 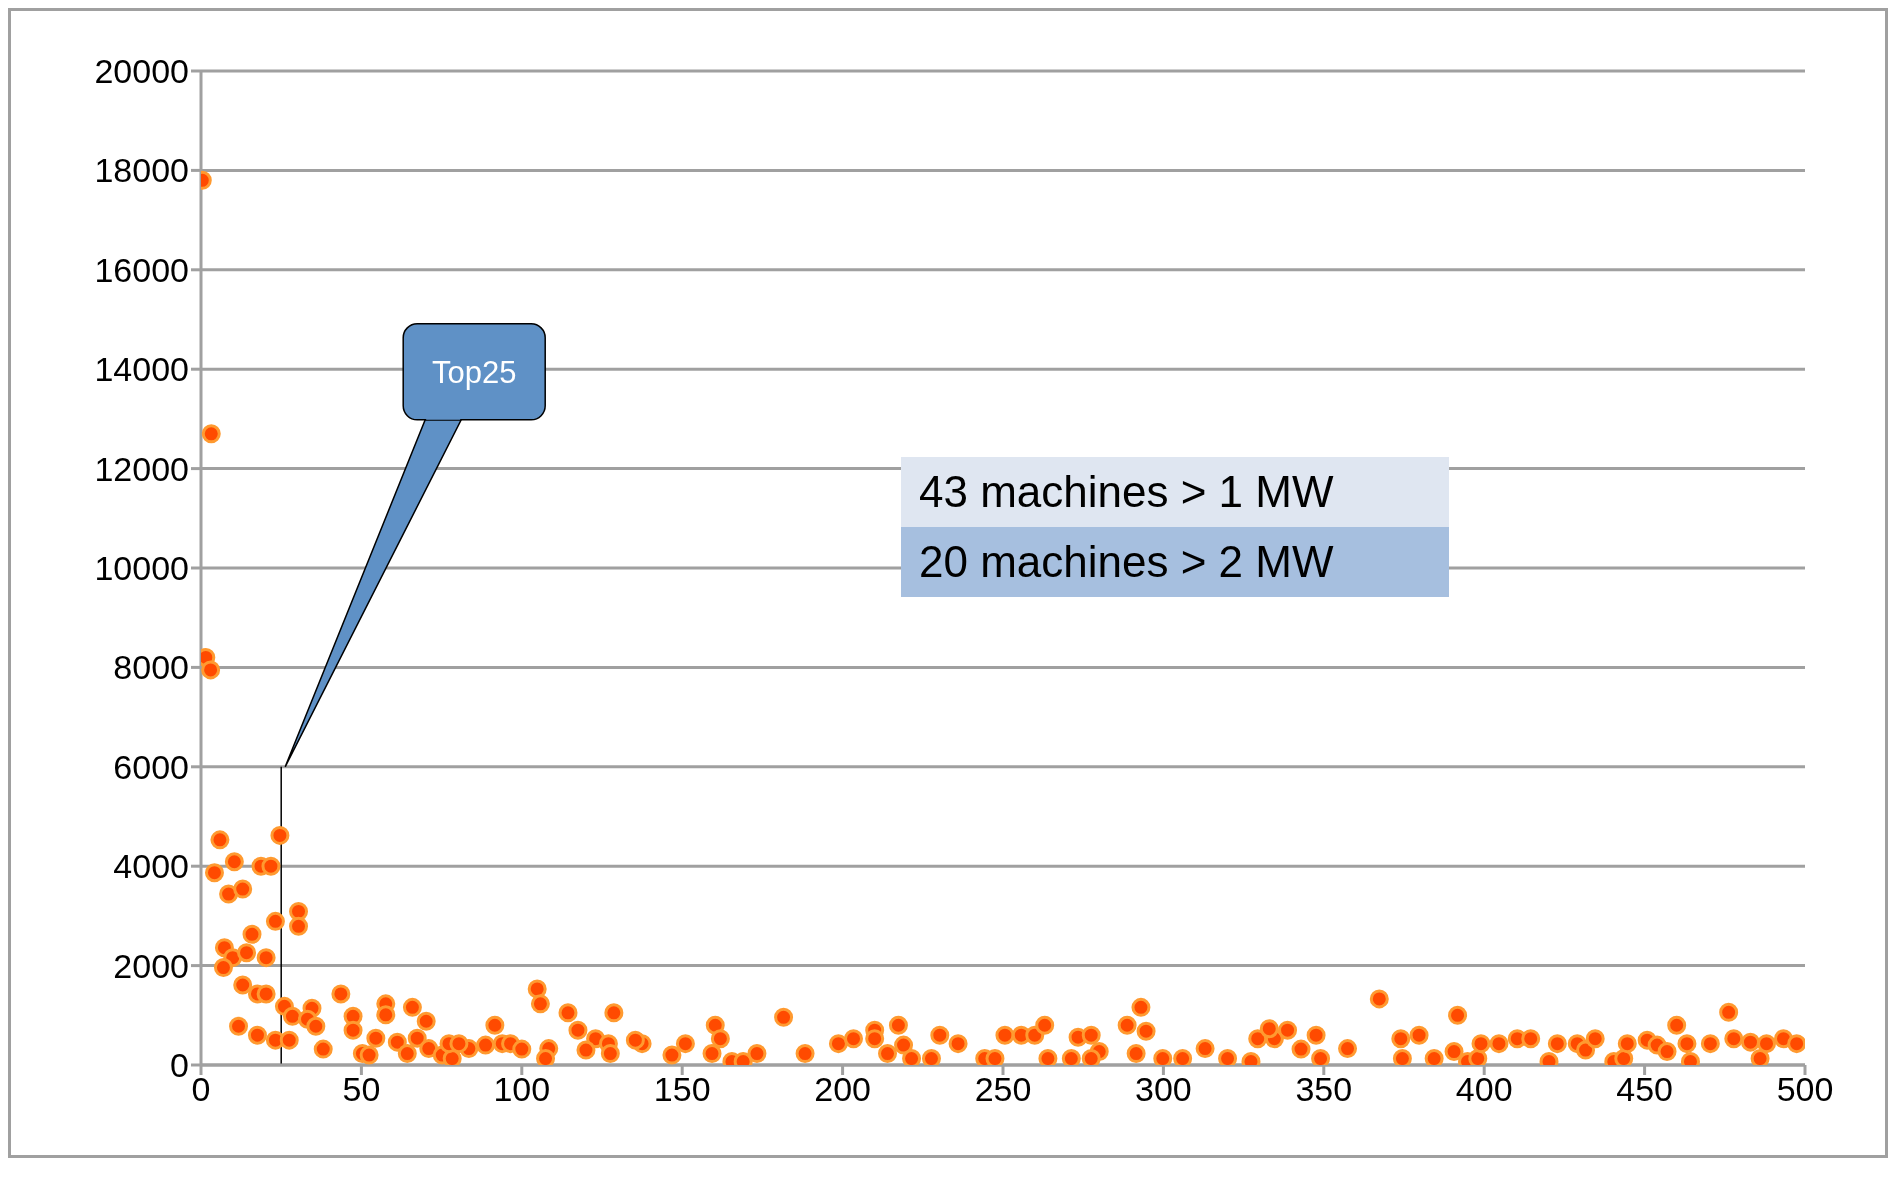 What do you see at coordinates (1175, 562) in the screenshot?
I see `annotation: 20 machines > 2 MW` at bounding box center [1175, 562].